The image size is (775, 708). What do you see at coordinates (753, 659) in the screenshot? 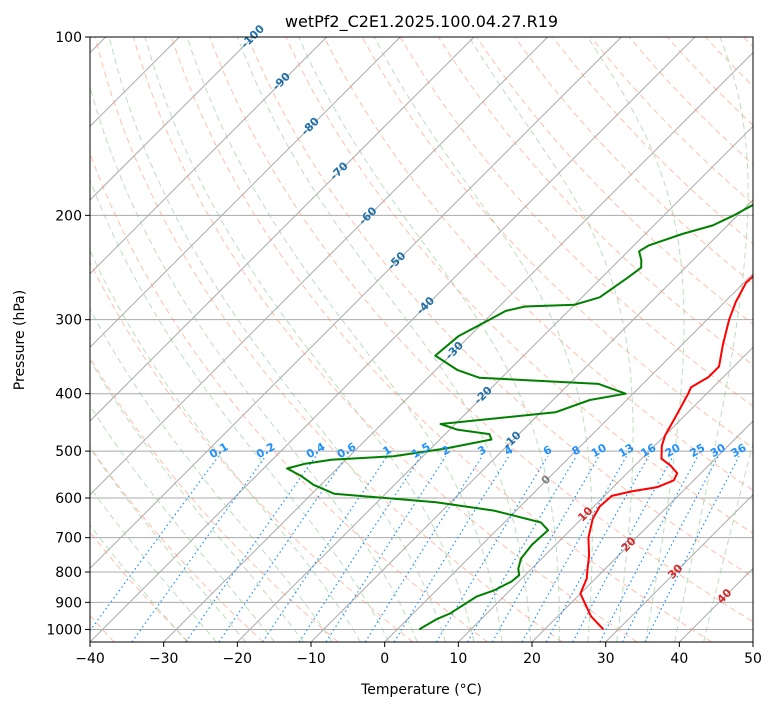
I see `x-tick-label: 50` at bounding box center [753, 659].